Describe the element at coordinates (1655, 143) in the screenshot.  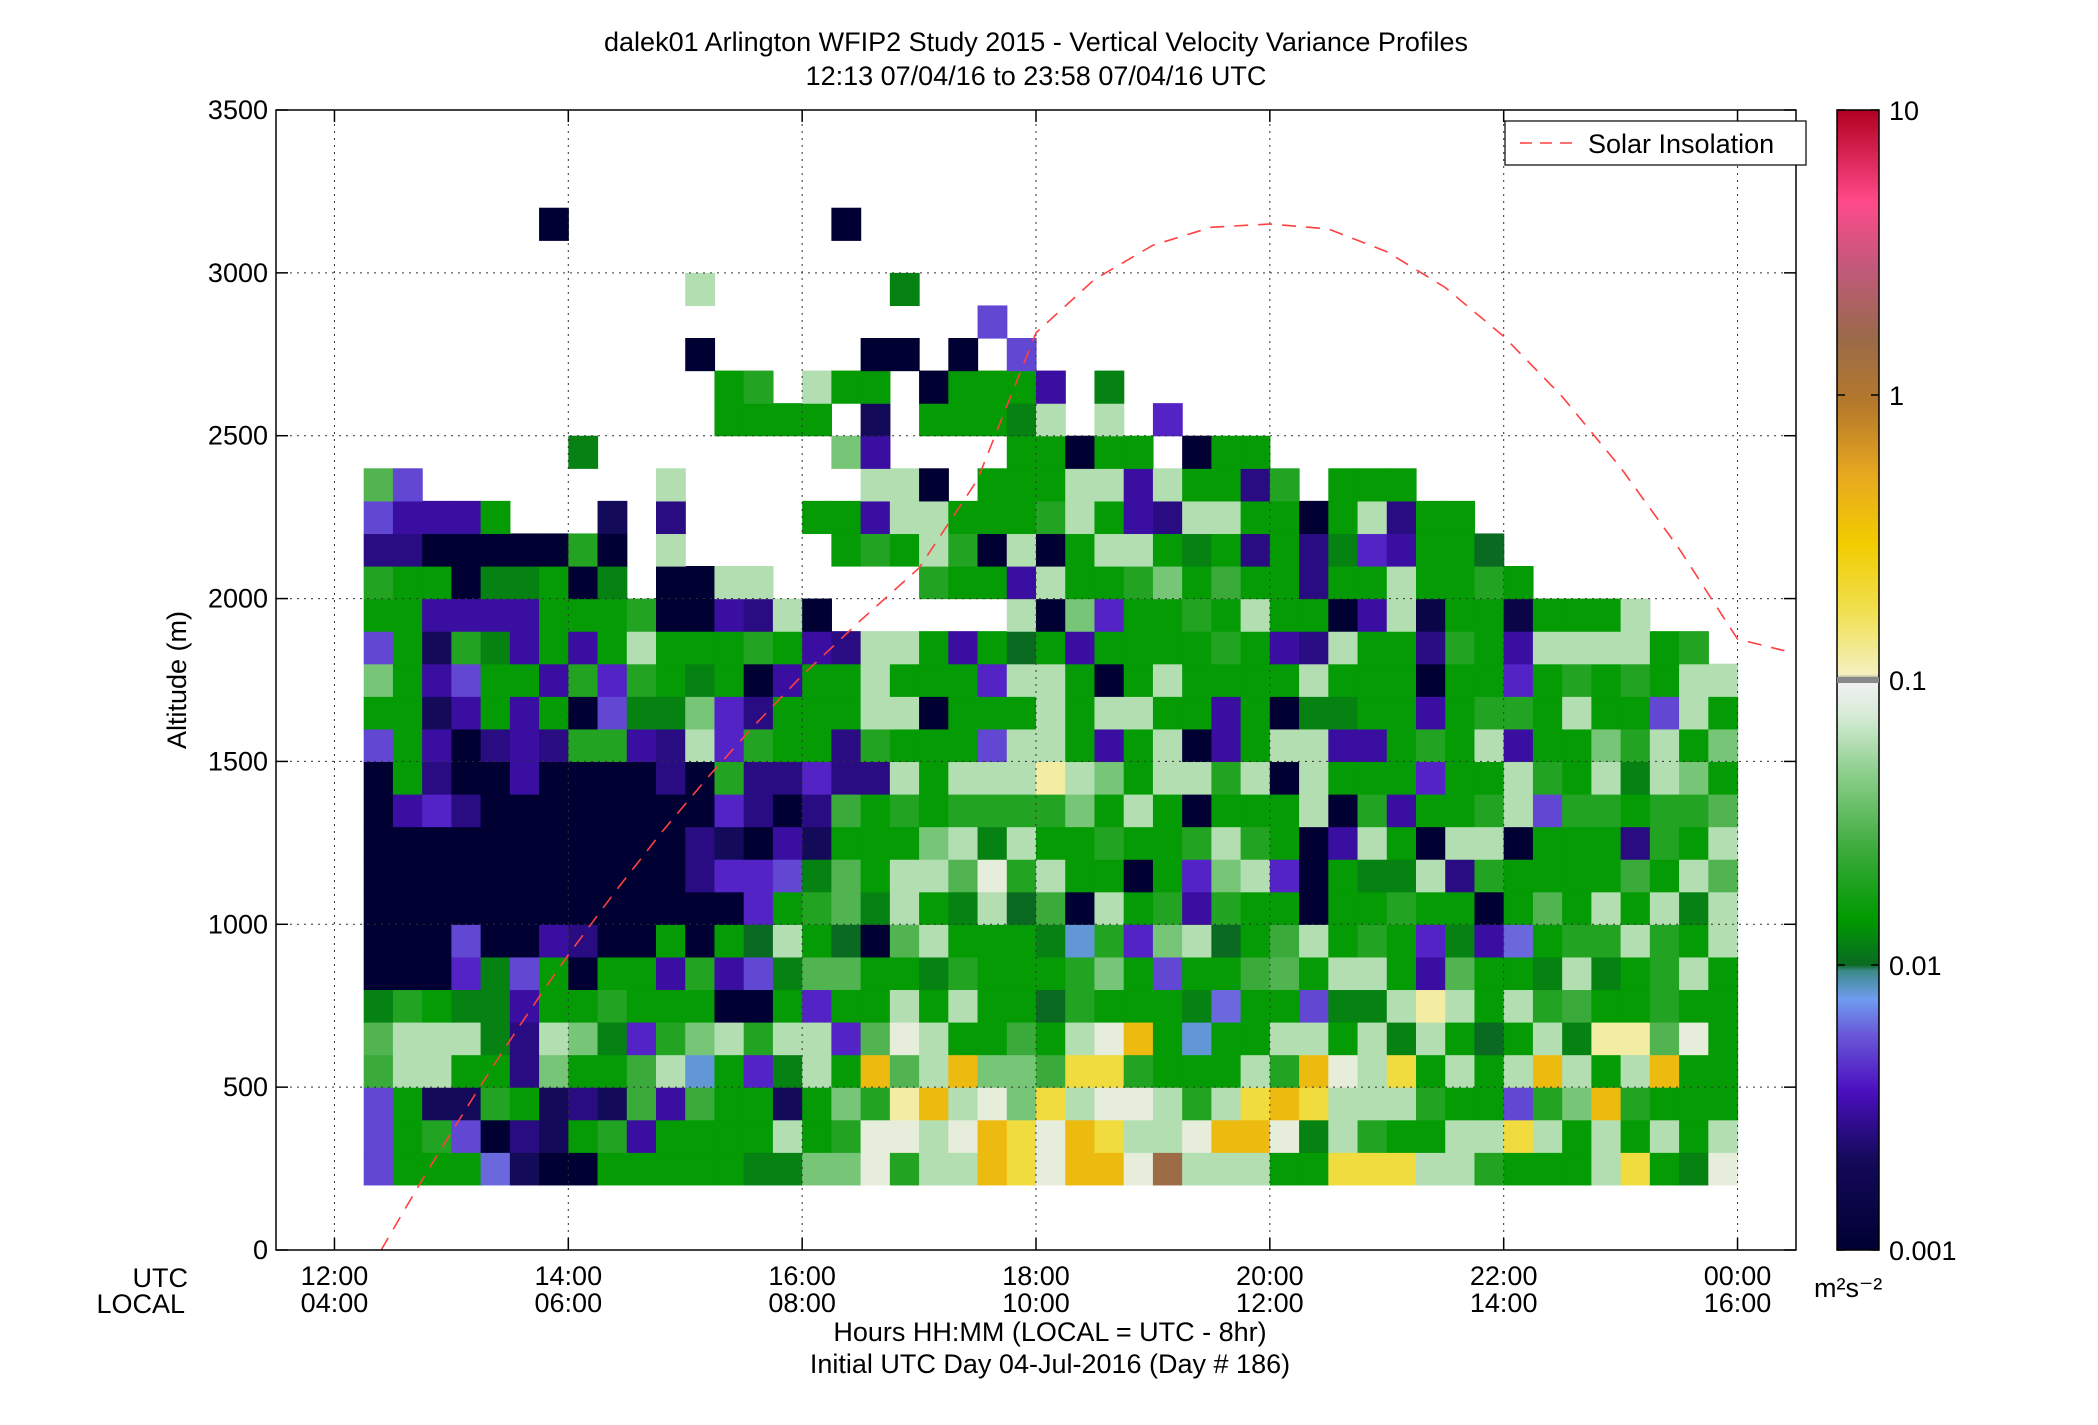
I see `legend: Solar Insolation` at that location.